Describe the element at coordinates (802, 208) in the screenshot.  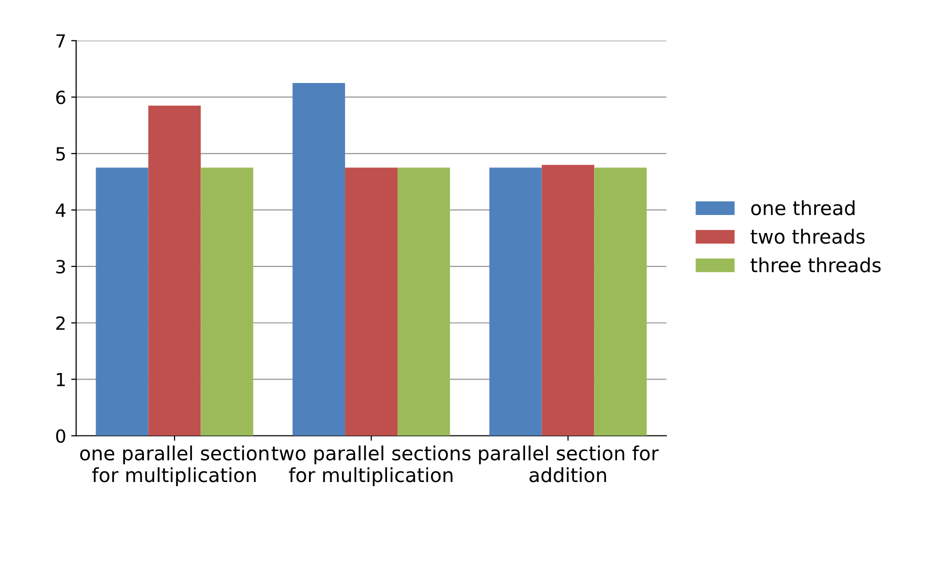
I see `legend-label: one thread` at that location.